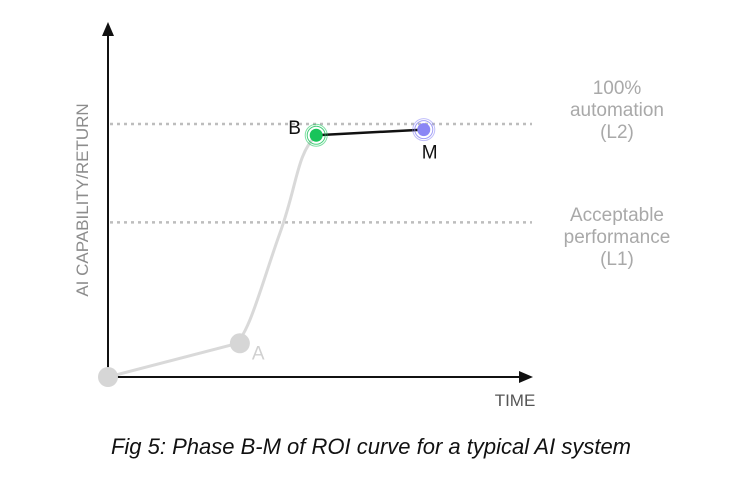  What do you see at coordinates (370, 132) in the screenshot?
I see `phase-b-m-segment` at bounding box center [370, 132].